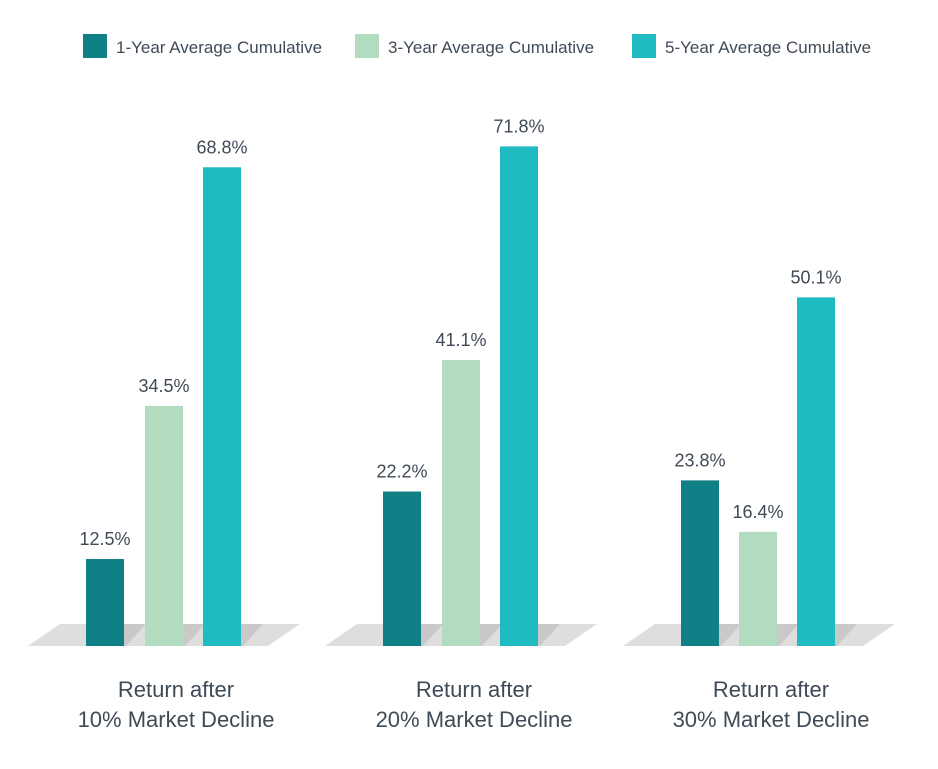  I want to click on legend-label-2: 3-Year Average Cumulative, so click(491, 47).